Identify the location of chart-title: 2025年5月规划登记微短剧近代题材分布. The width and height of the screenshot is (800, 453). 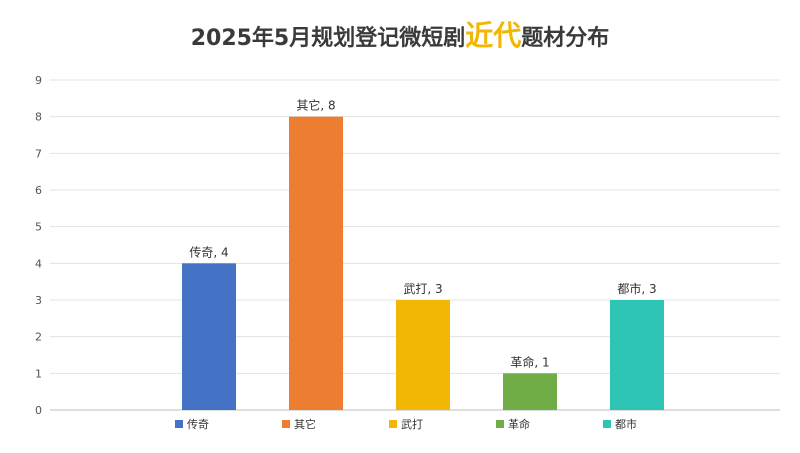
(400, 34).